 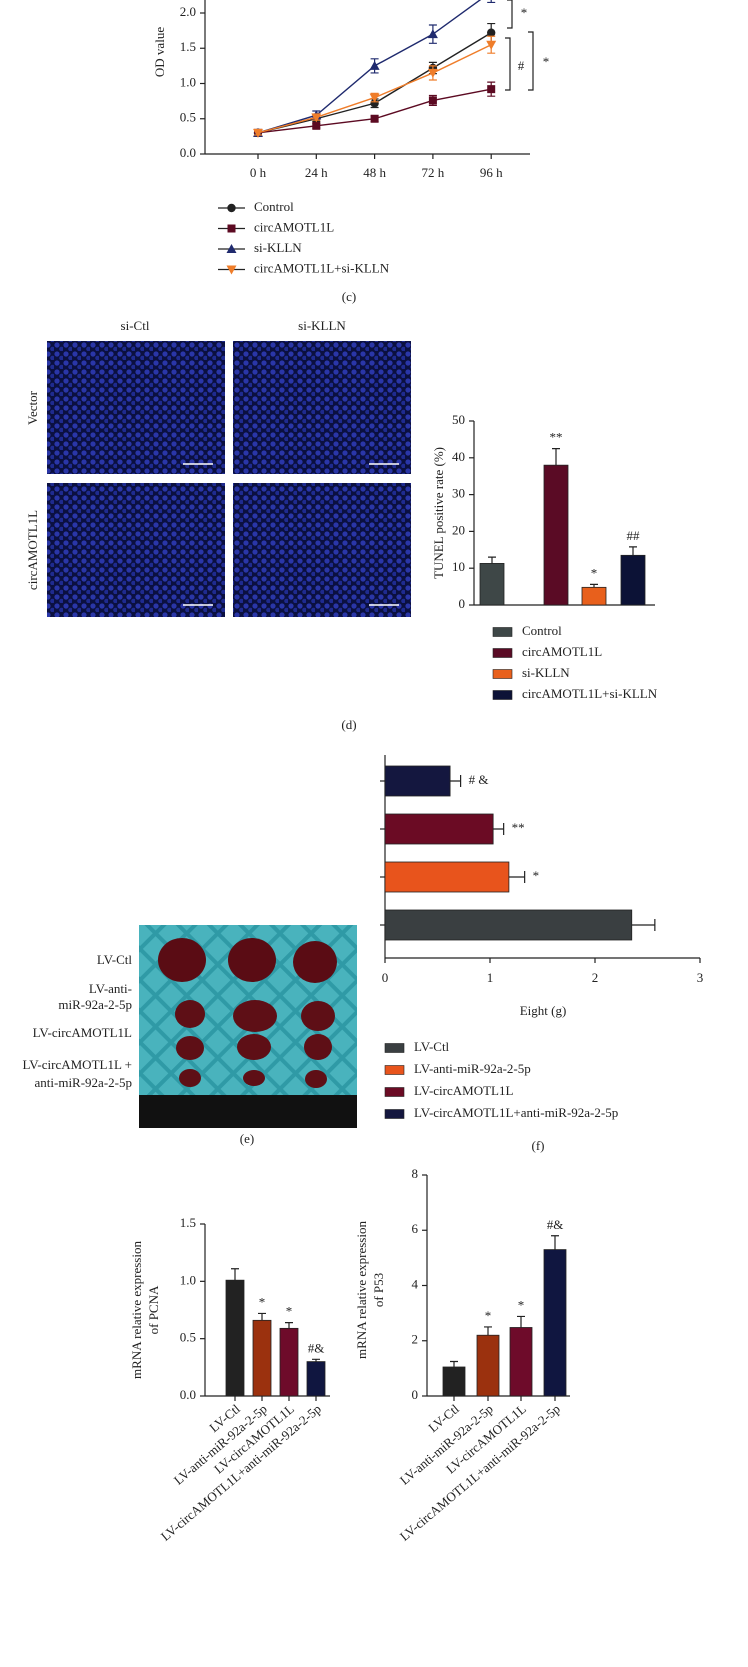 What do you see at coordinates (322, 325) in the screenshot?
I see `column-label: si-KLLN` at bounding box center [322, 325].